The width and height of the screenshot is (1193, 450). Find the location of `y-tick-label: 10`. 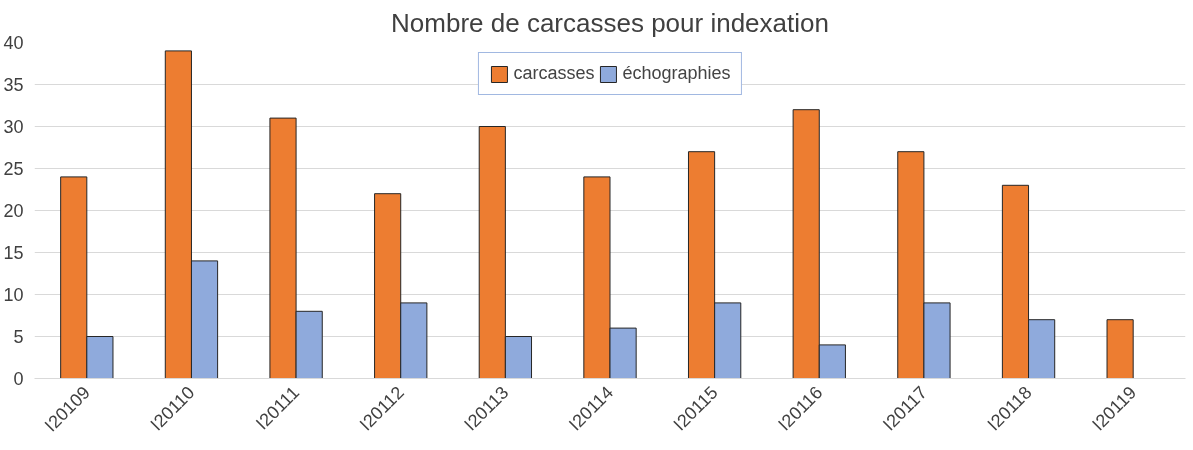

y-tick-label: 10 is located at coordinates (13, 295).